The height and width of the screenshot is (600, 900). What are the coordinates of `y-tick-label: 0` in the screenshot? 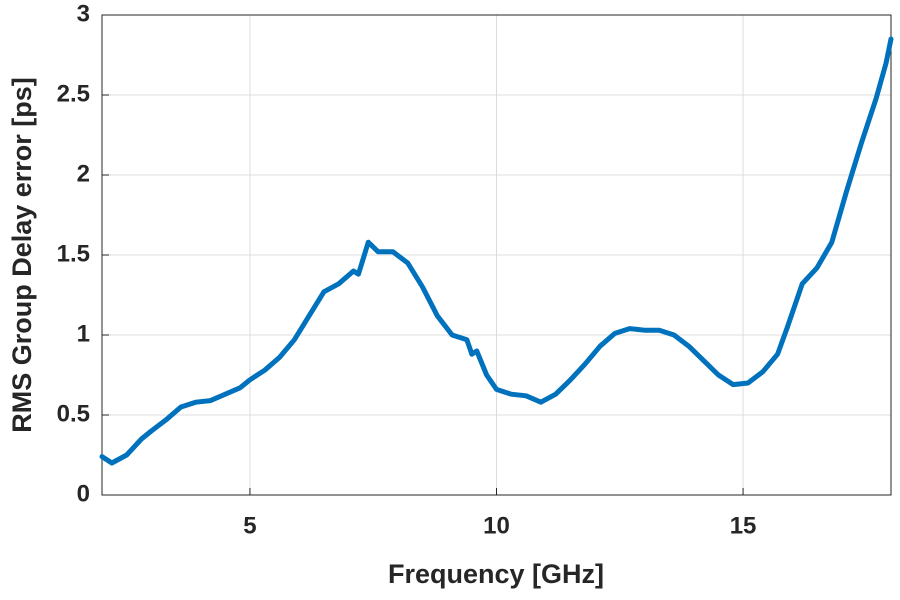 It's located at (83, 493).